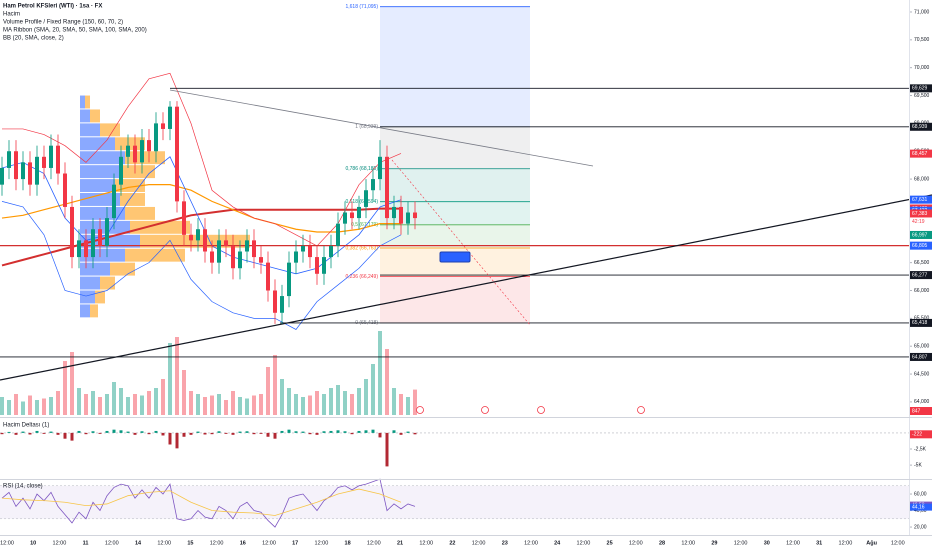 The image size is (932, 550). Describe the element at coordinates (33, 543) in the screenshot. I see `x-tick-label: 10` at that location.